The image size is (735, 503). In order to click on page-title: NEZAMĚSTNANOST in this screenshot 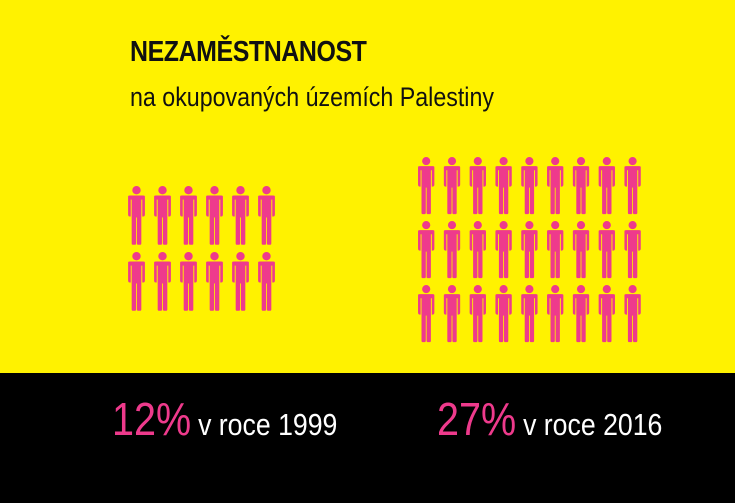, I will do `click(248, 52)`.